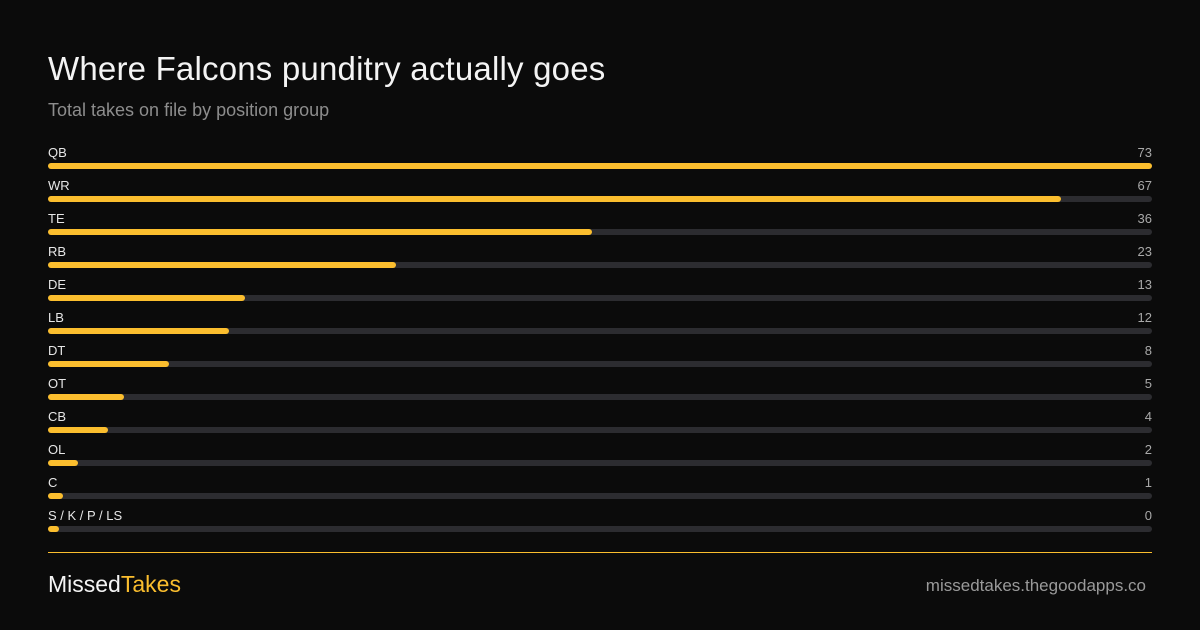  I want to click on bar-value-label: 12, so click(1144, 317).